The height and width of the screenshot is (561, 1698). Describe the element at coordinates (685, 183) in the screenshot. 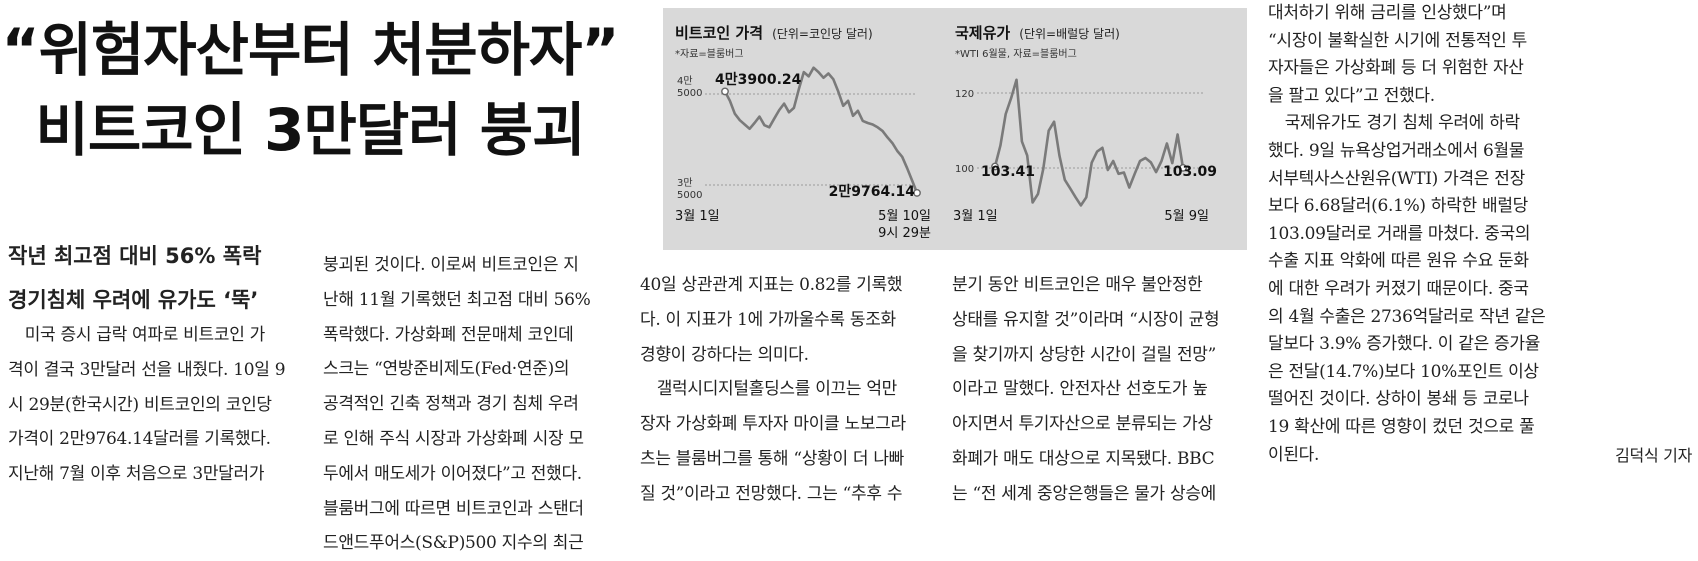

I see `btc-ytick-2a: 3만` at that location.